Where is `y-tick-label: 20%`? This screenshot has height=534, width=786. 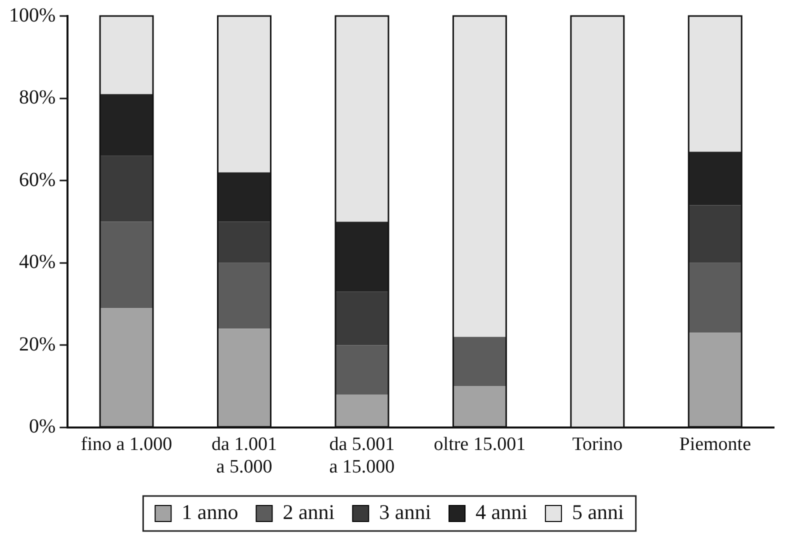
y-tick-label: 20% is located at coordinates (37, 344).